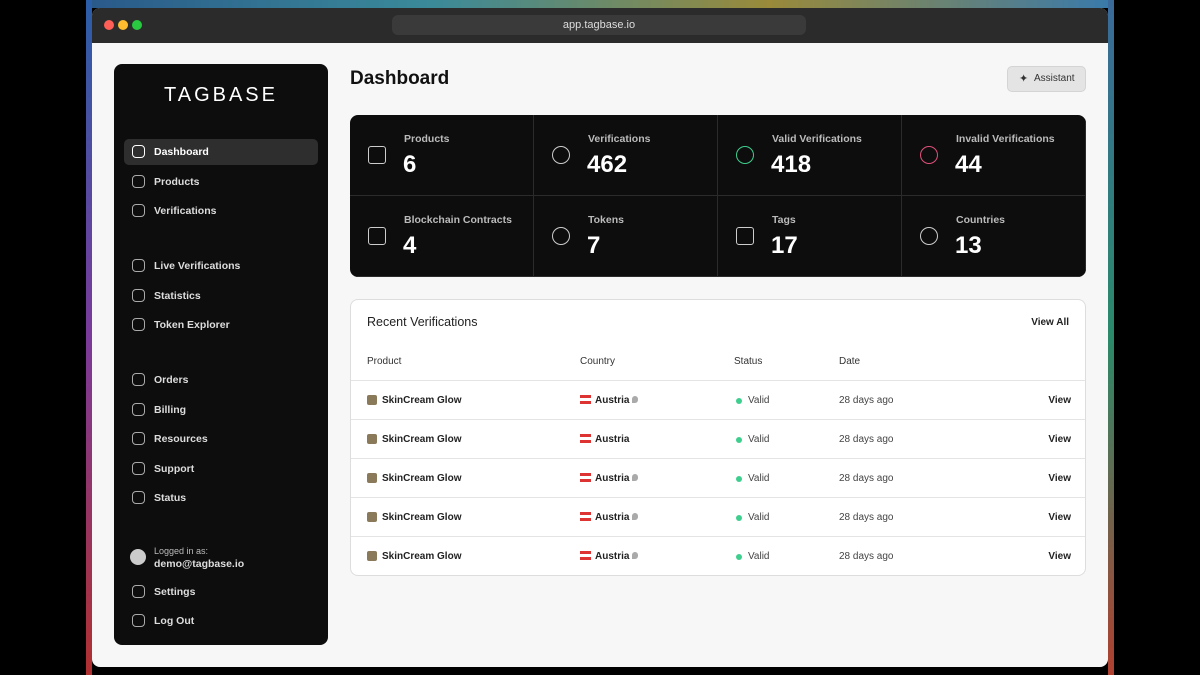 The image size is (1200, 675). Describe the element at coordinates (400, 78) in the screenshot. I see `page-title: Dashboard` at that location.